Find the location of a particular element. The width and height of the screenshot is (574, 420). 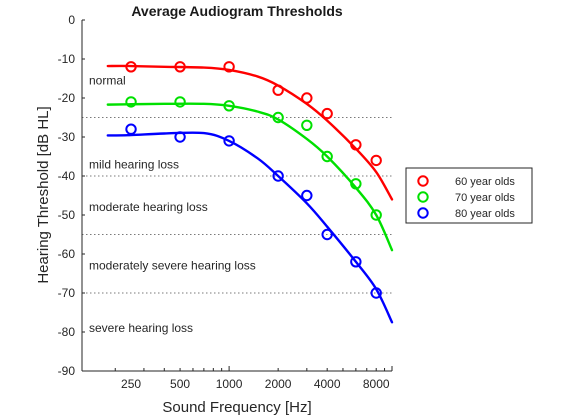

region-label-mild-hearing-loss: mild hearing loss is located at coordinates (134, 164).